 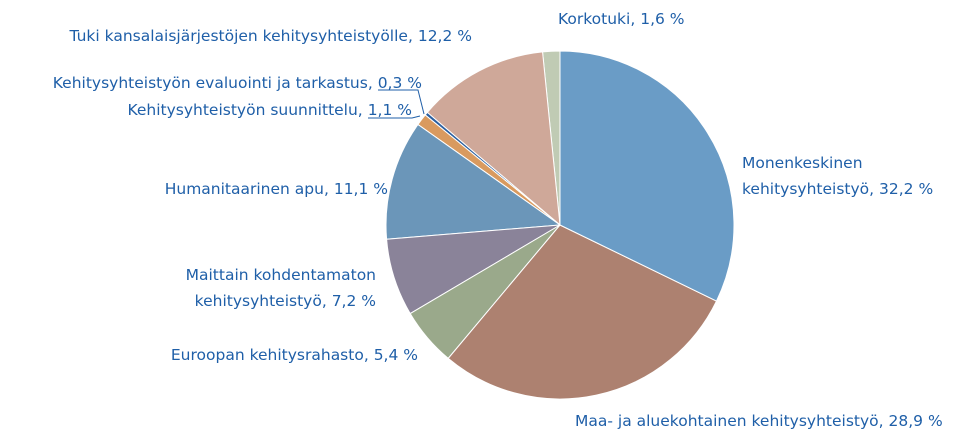 What do you see at coordinates (662, 19) in the screenshot?
I see `value-label: 1,6 %` at bounding box center [662, 19].